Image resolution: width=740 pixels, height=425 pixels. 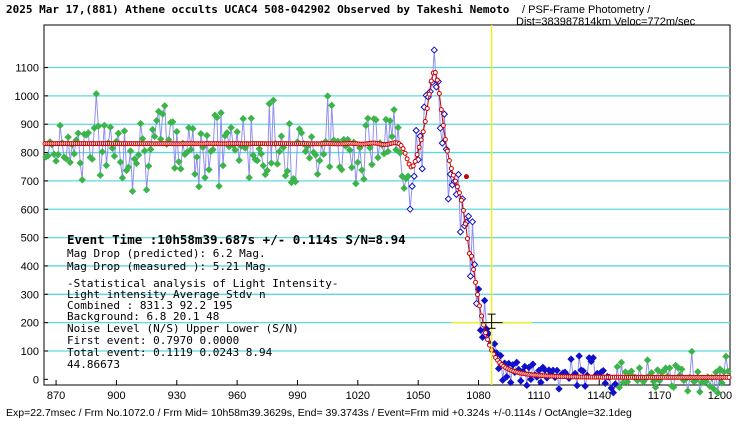 What do you see at coordinates (297, 396) in the screenshot?
I see `x-tick-label: 990` at bounding box center [297, 396].